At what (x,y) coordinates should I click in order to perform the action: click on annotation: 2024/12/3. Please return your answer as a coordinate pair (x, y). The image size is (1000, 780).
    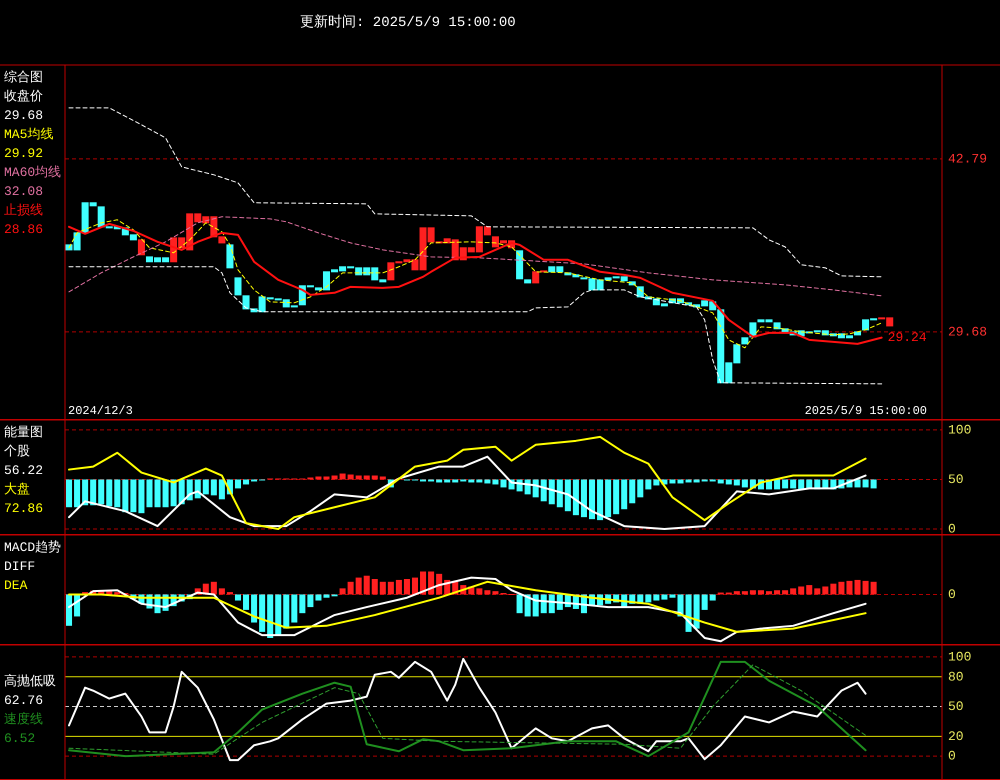
    Looking at the image, I should click on (100, 411).